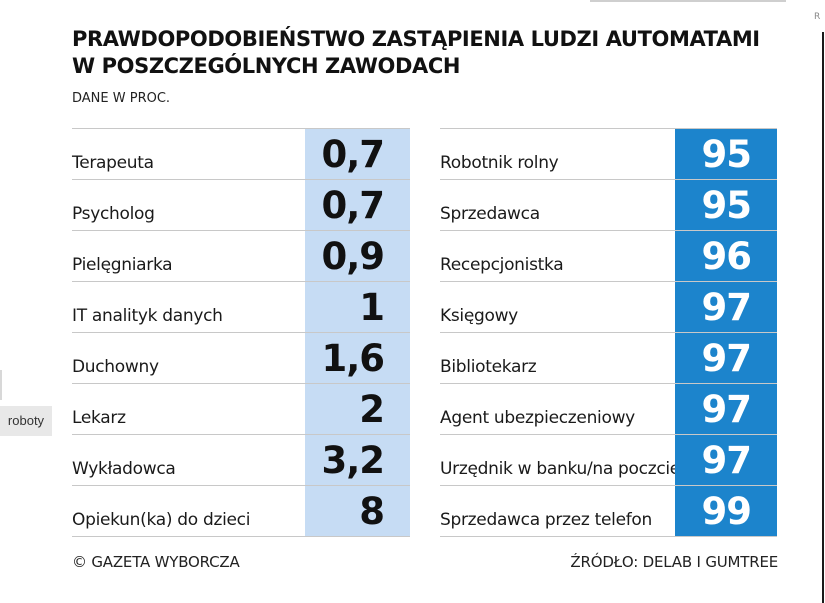 The width and height of the screenshot is (825, 603). Describe the element at coordinates (608, 307) in the screenshot. I see `high-risk-row: Księgowy 97` at that location.